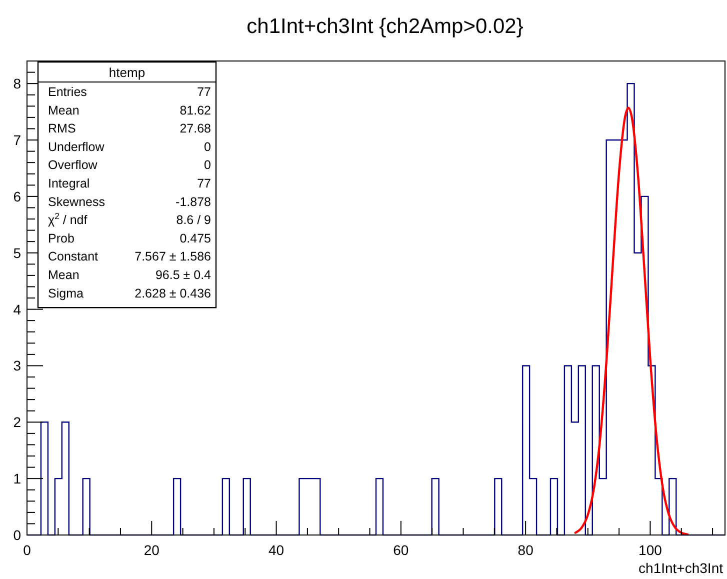 This screenshot has height=579, width=727. Describe the element at coordinates (17, 252) in the screenshot. I see `y-tick-label: 5` at that location.